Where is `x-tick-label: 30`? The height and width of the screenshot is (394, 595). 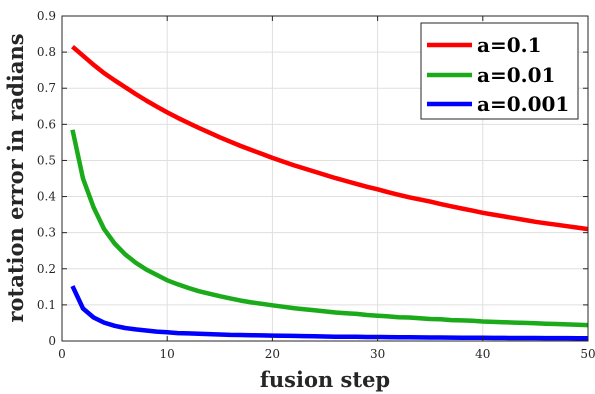 x-tick-label: 30 is located at coordinates (377, 354).